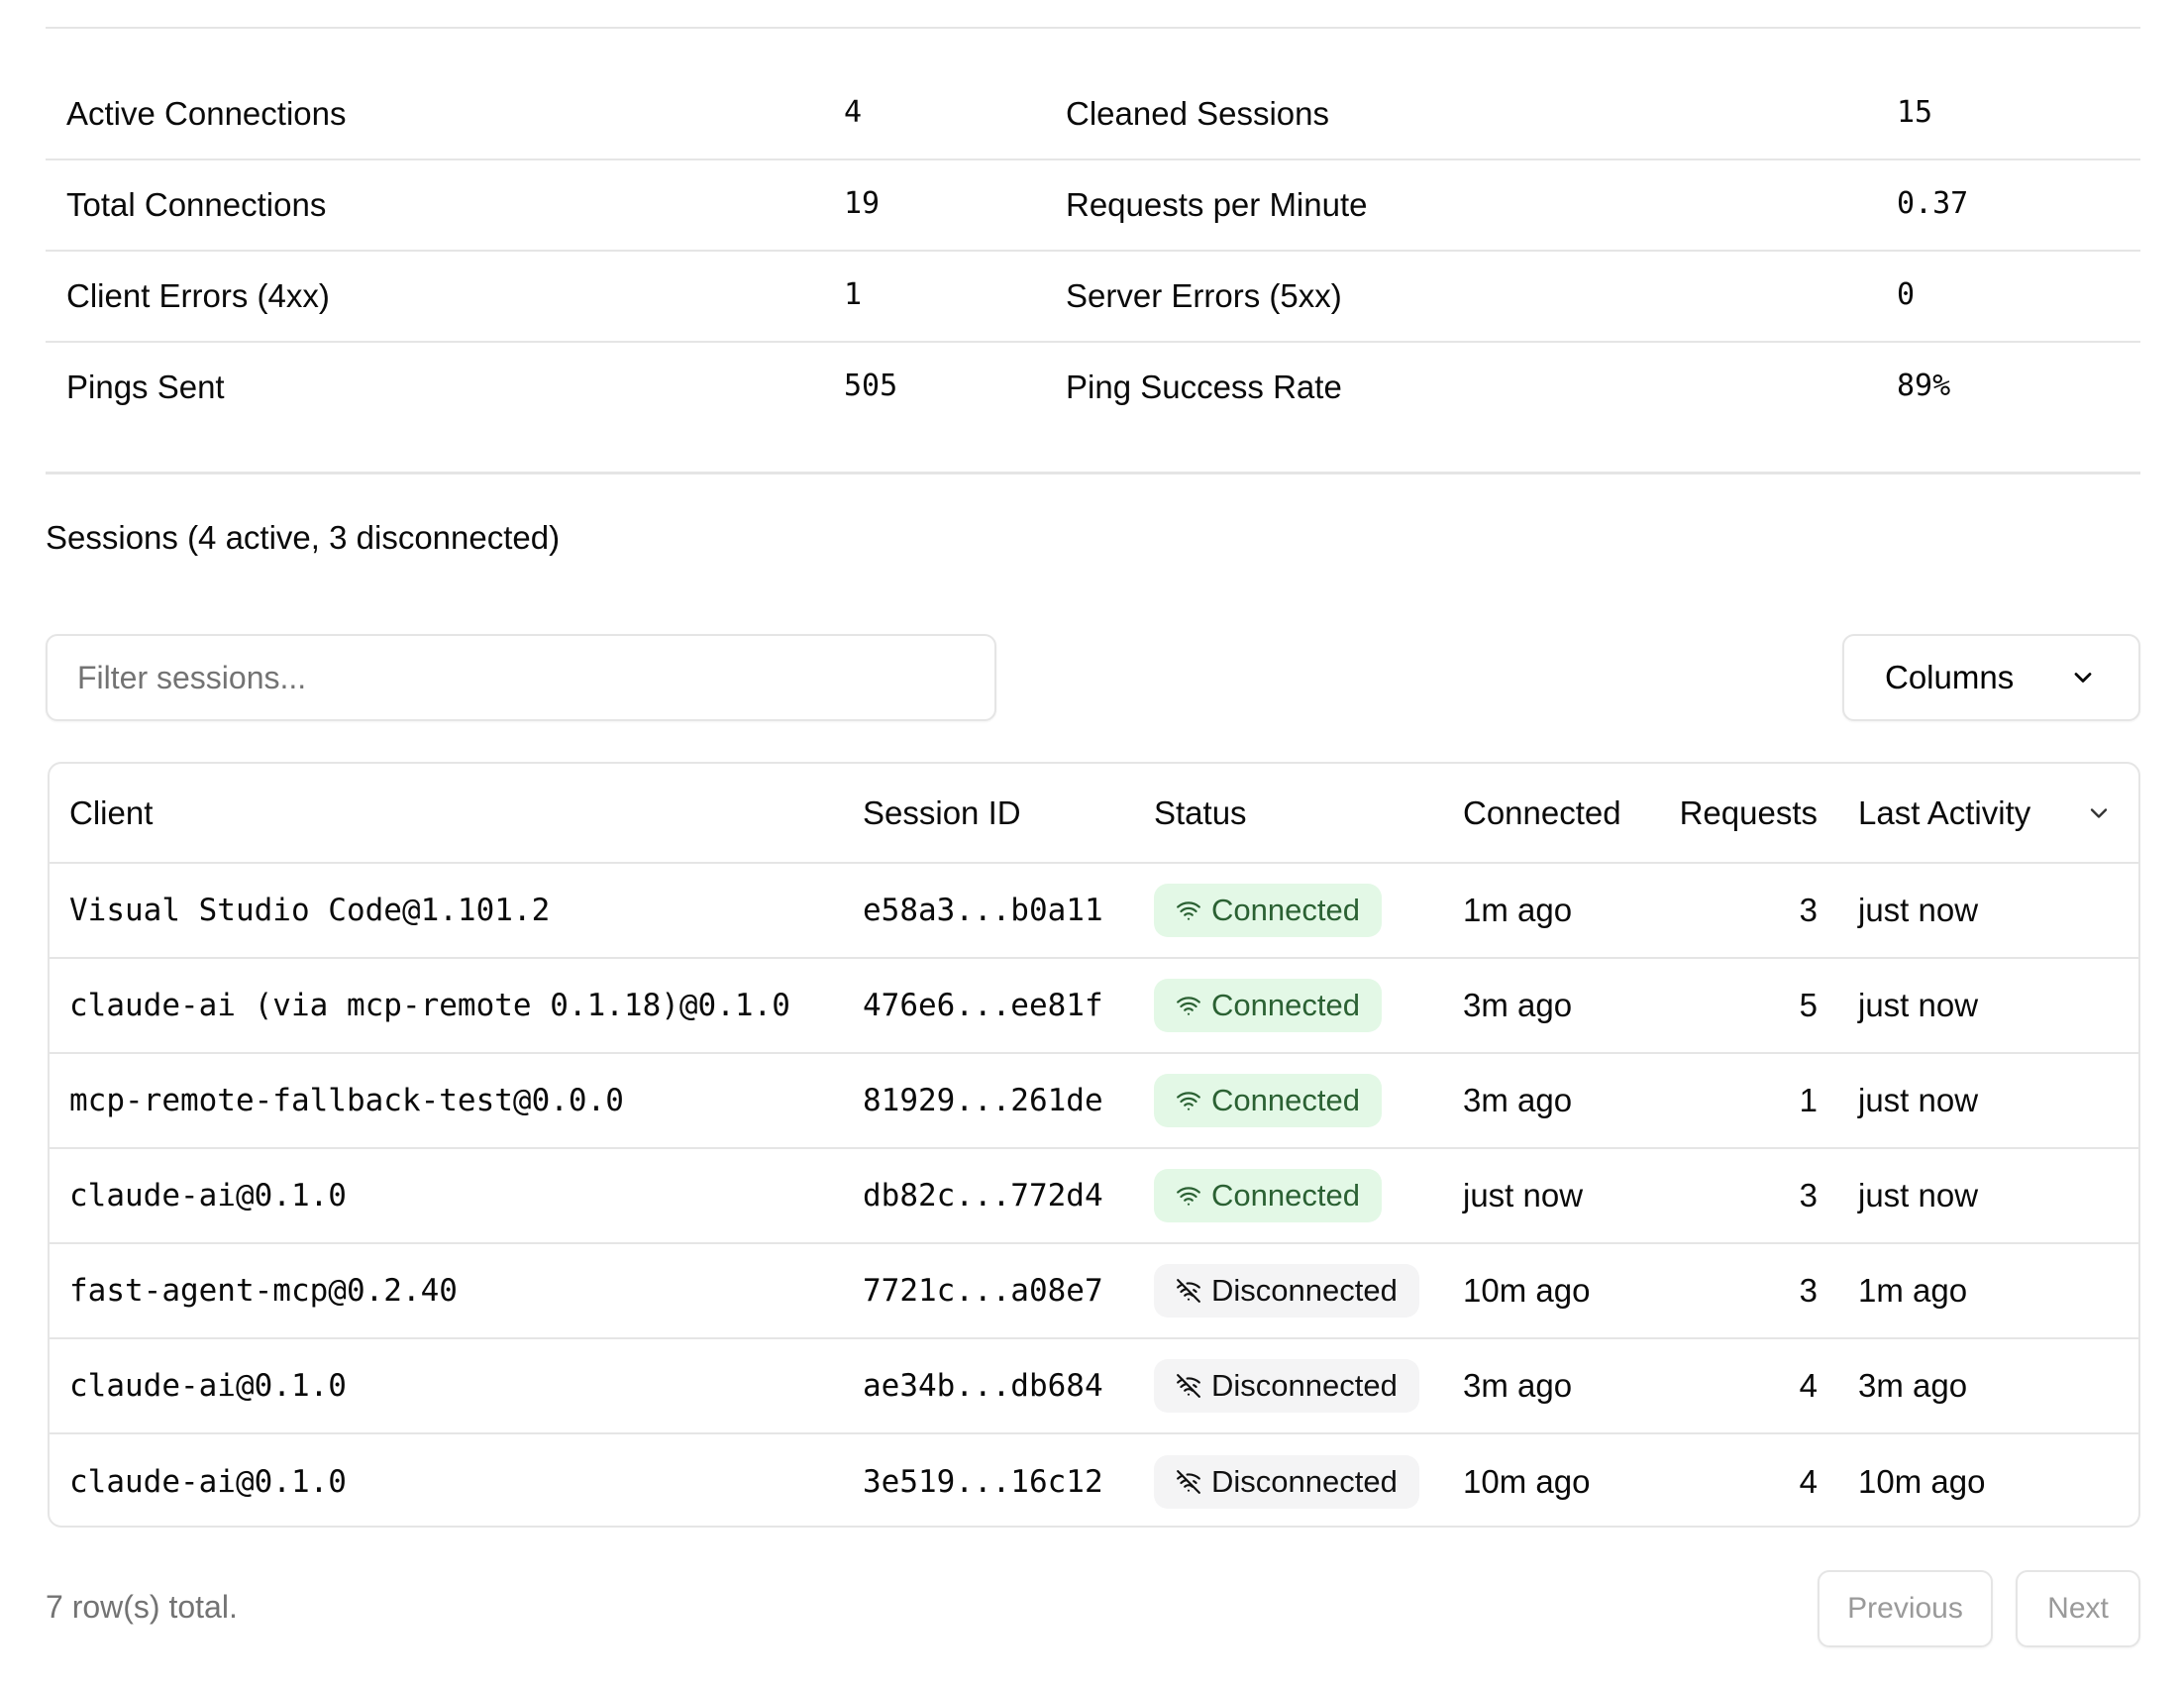 Image resolution: width=2184 pixels, height=1689 pixels. I want to click on chevron-down-icon, so click(2083, 678).